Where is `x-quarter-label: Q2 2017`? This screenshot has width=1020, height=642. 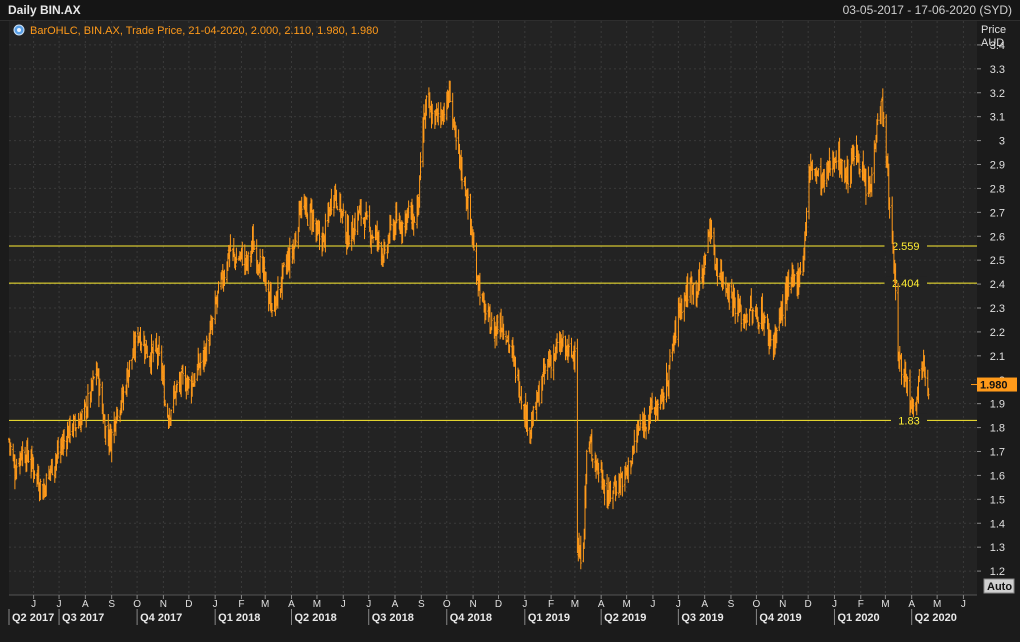
x-quarter-label: Q2 2017 is located at coordinates (33, 618).